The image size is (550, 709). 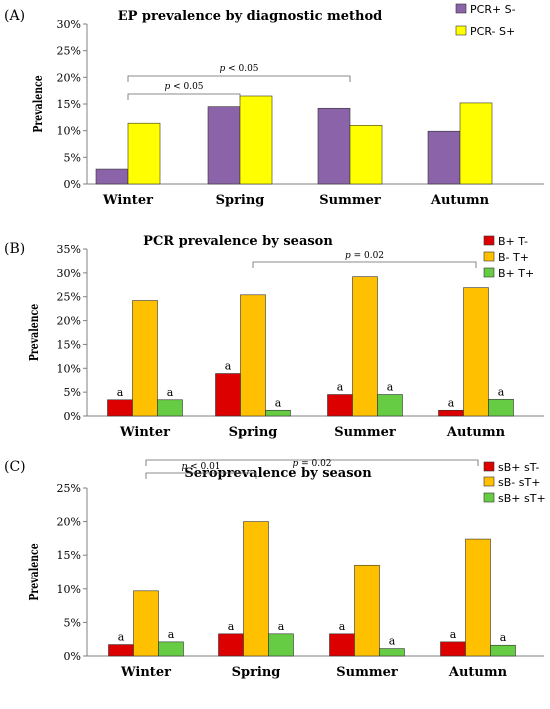 I want to click on legend-entry: B+ T-, so click(x=513, y=241).